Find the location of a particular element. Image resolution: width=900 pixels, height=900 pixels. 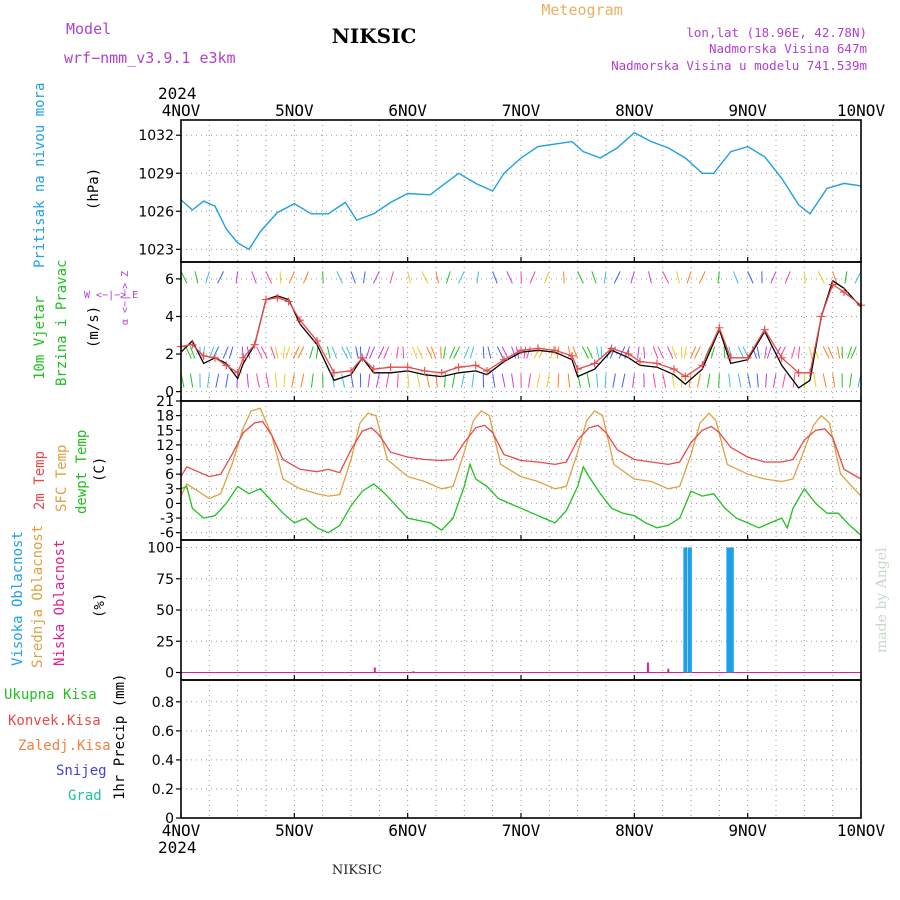

bottom-day-label: 7NOV is located at coordinates (521, 830).